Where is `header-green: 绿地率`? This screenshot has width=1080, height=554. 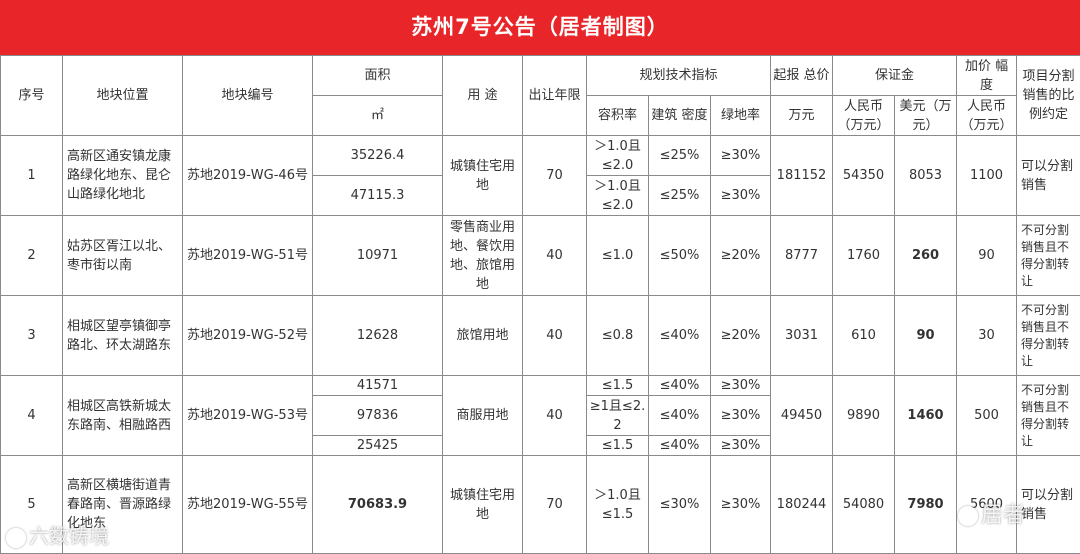
header-green: 绿地率 is located at coordinates (741, 116).